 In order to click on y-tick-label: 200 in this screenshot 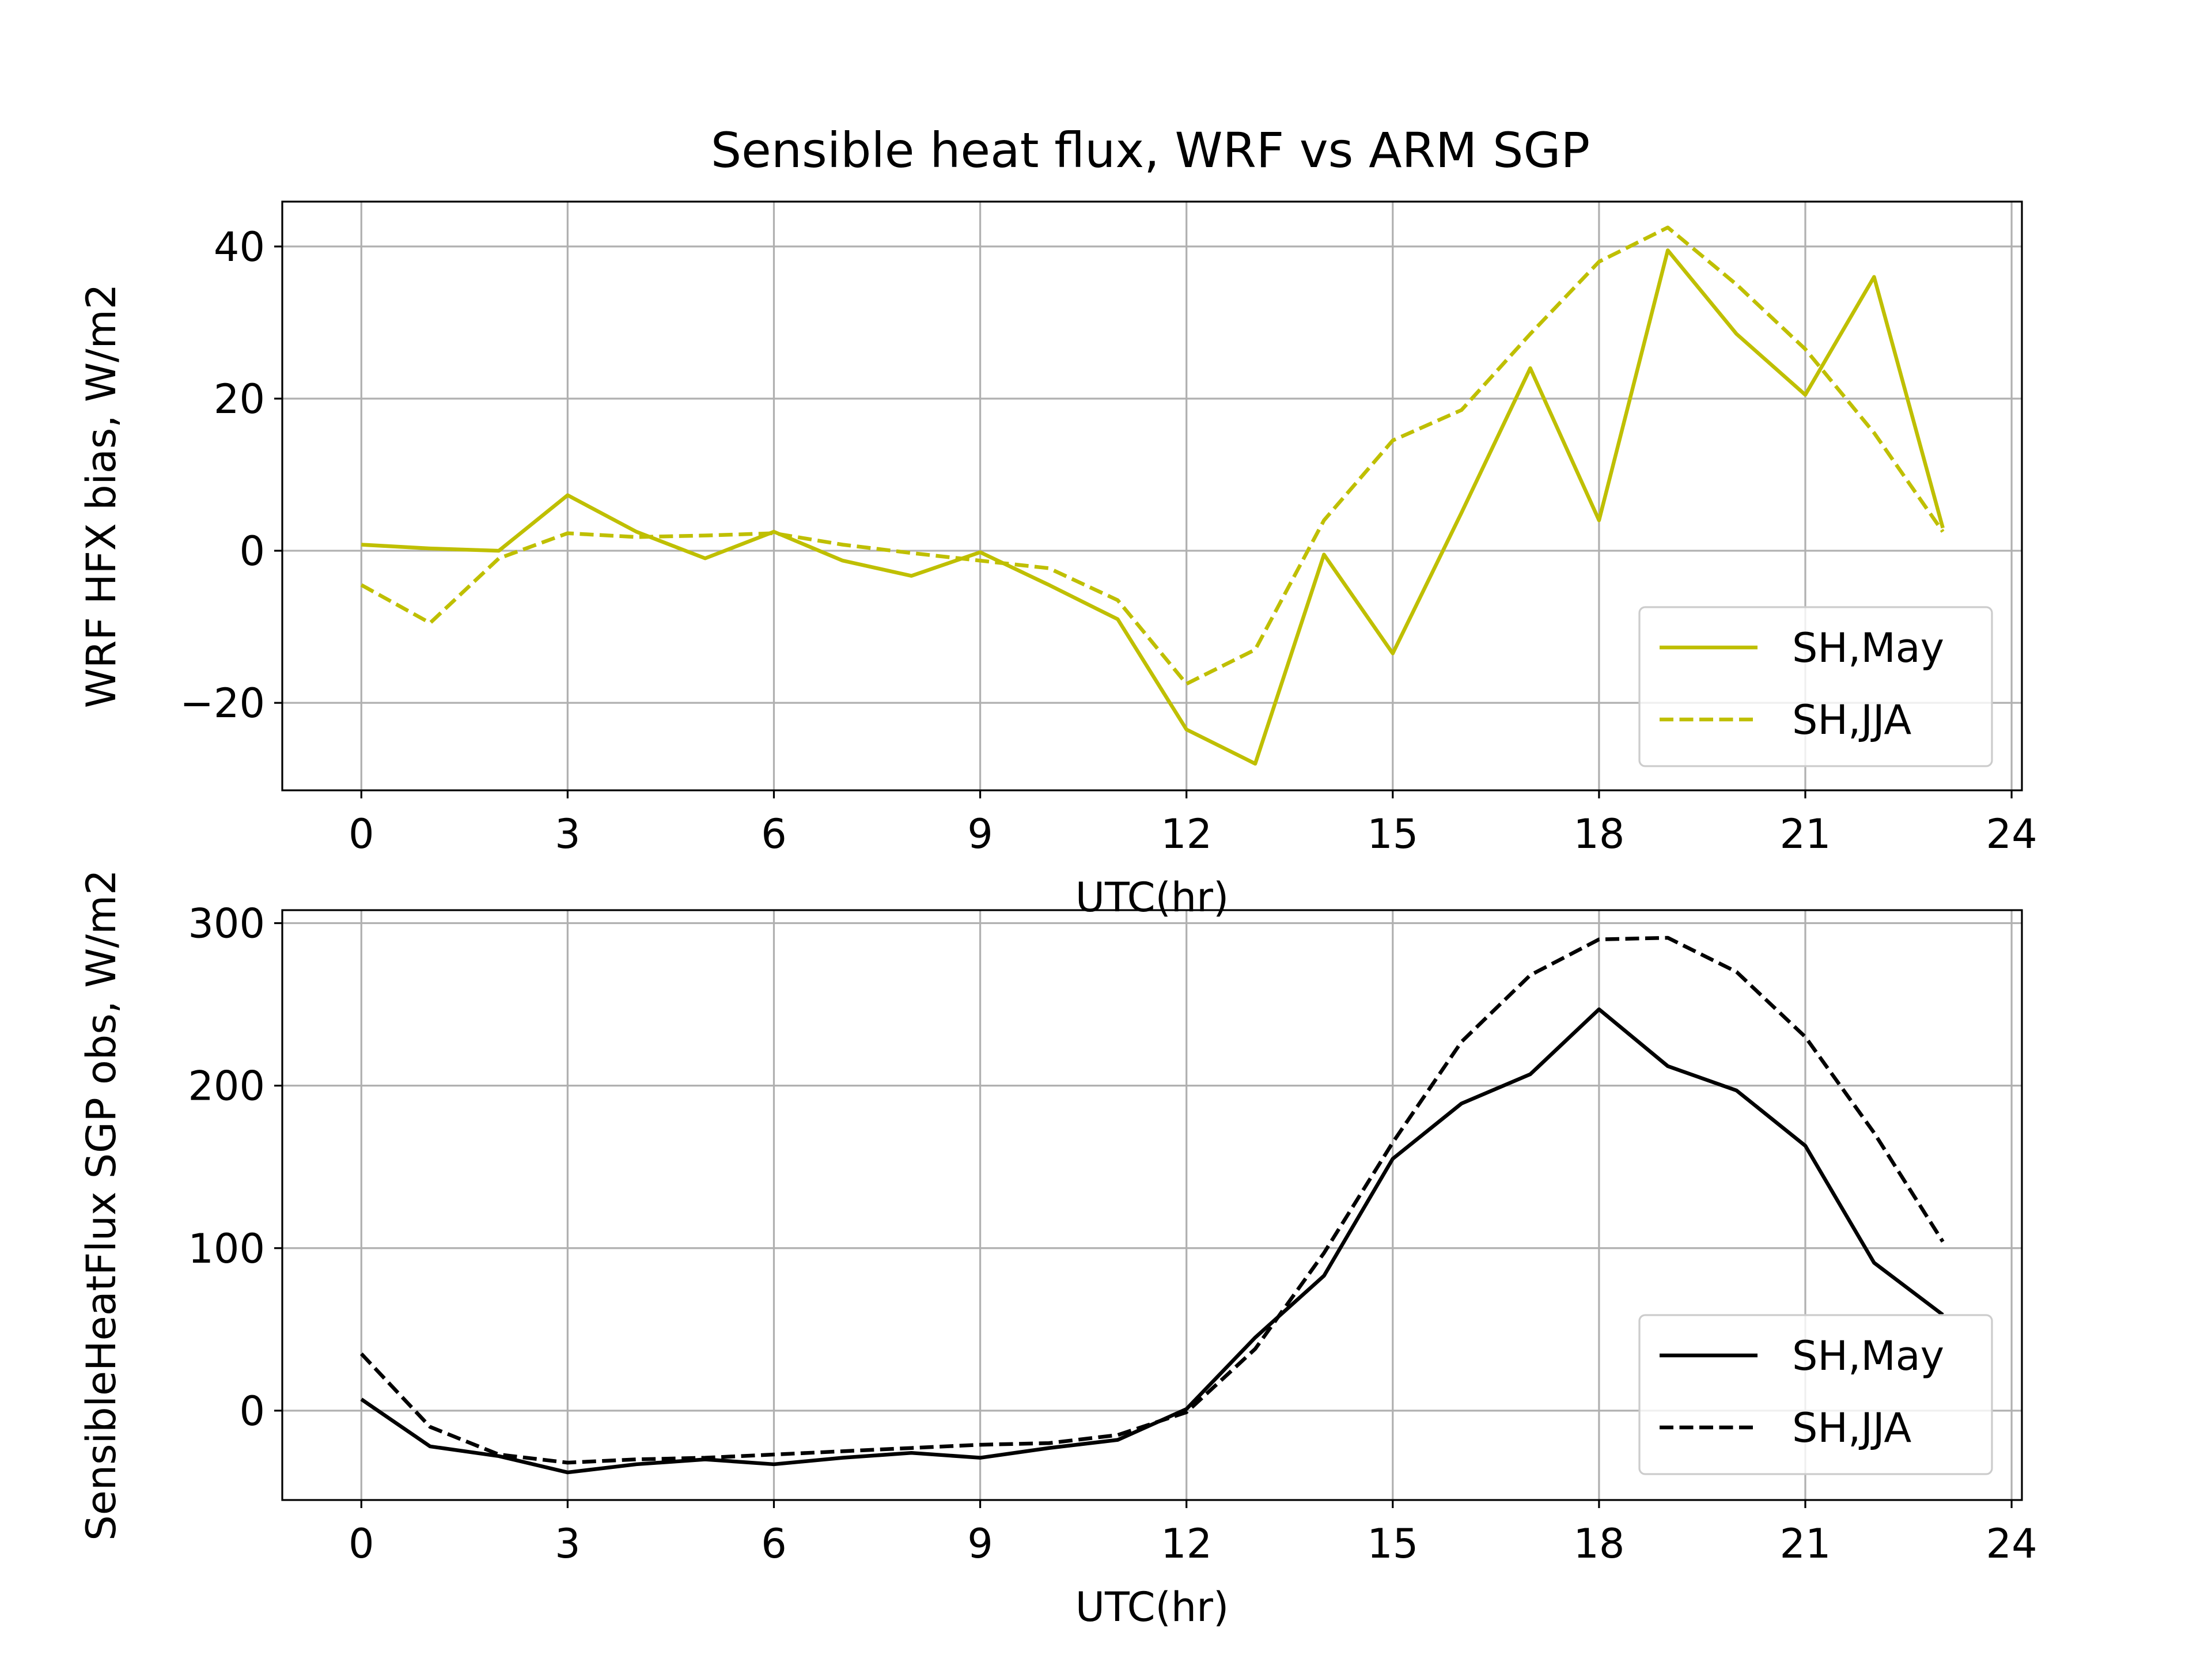, I will do `click(226, 1086)`.